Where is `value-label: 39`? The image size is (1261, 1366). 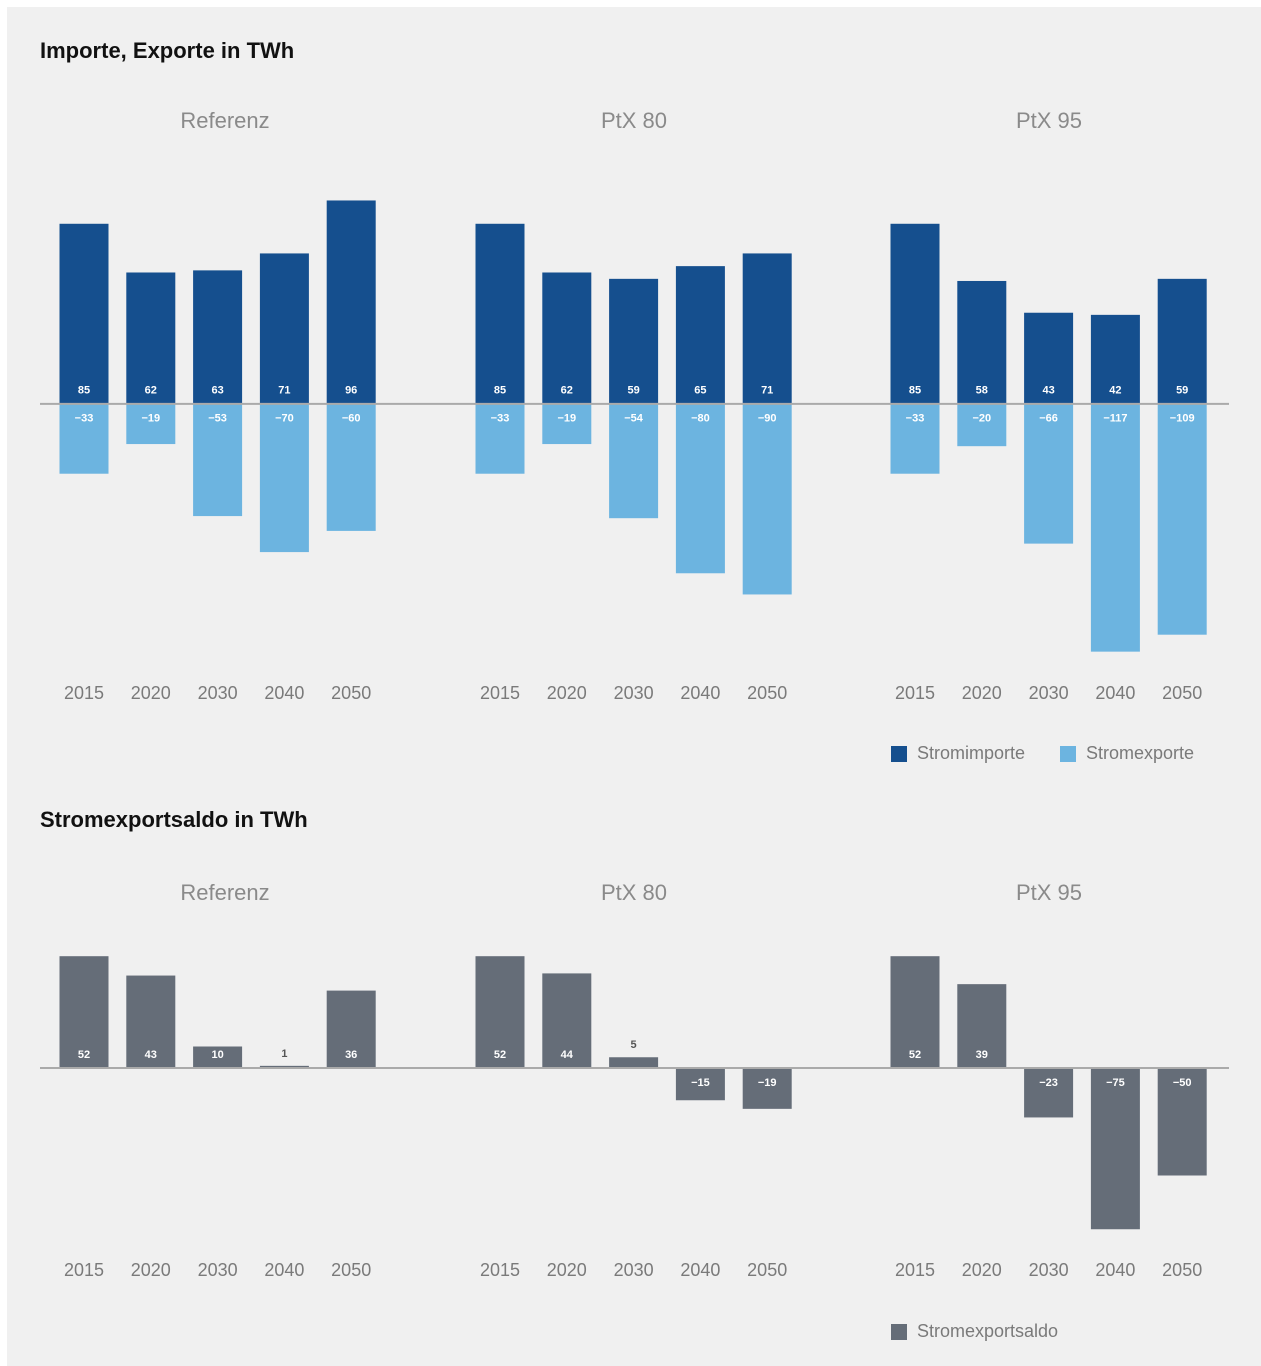 value-label: 39 is located at coordinates (982, 1055).